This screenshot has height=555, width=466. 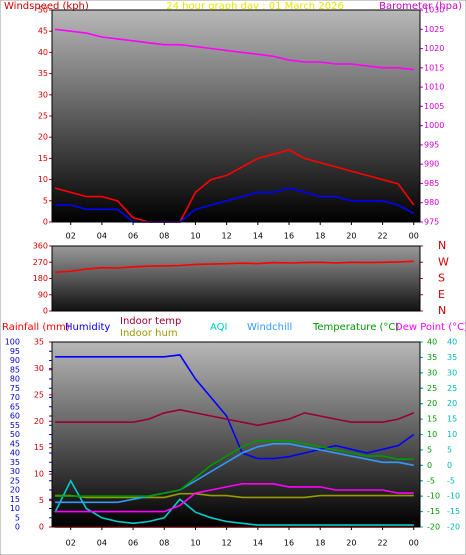 I want to click on legend-label: Temperature (°C), so click(x=355, y=327).